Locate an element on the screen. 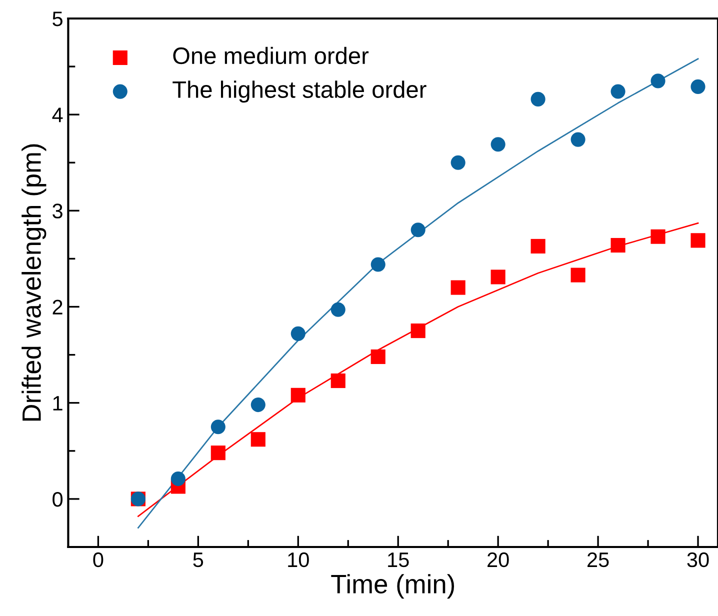 The width and height of the screenshot is (718, 616). y-tick-label: 5 is located at coordinates (57, 19).